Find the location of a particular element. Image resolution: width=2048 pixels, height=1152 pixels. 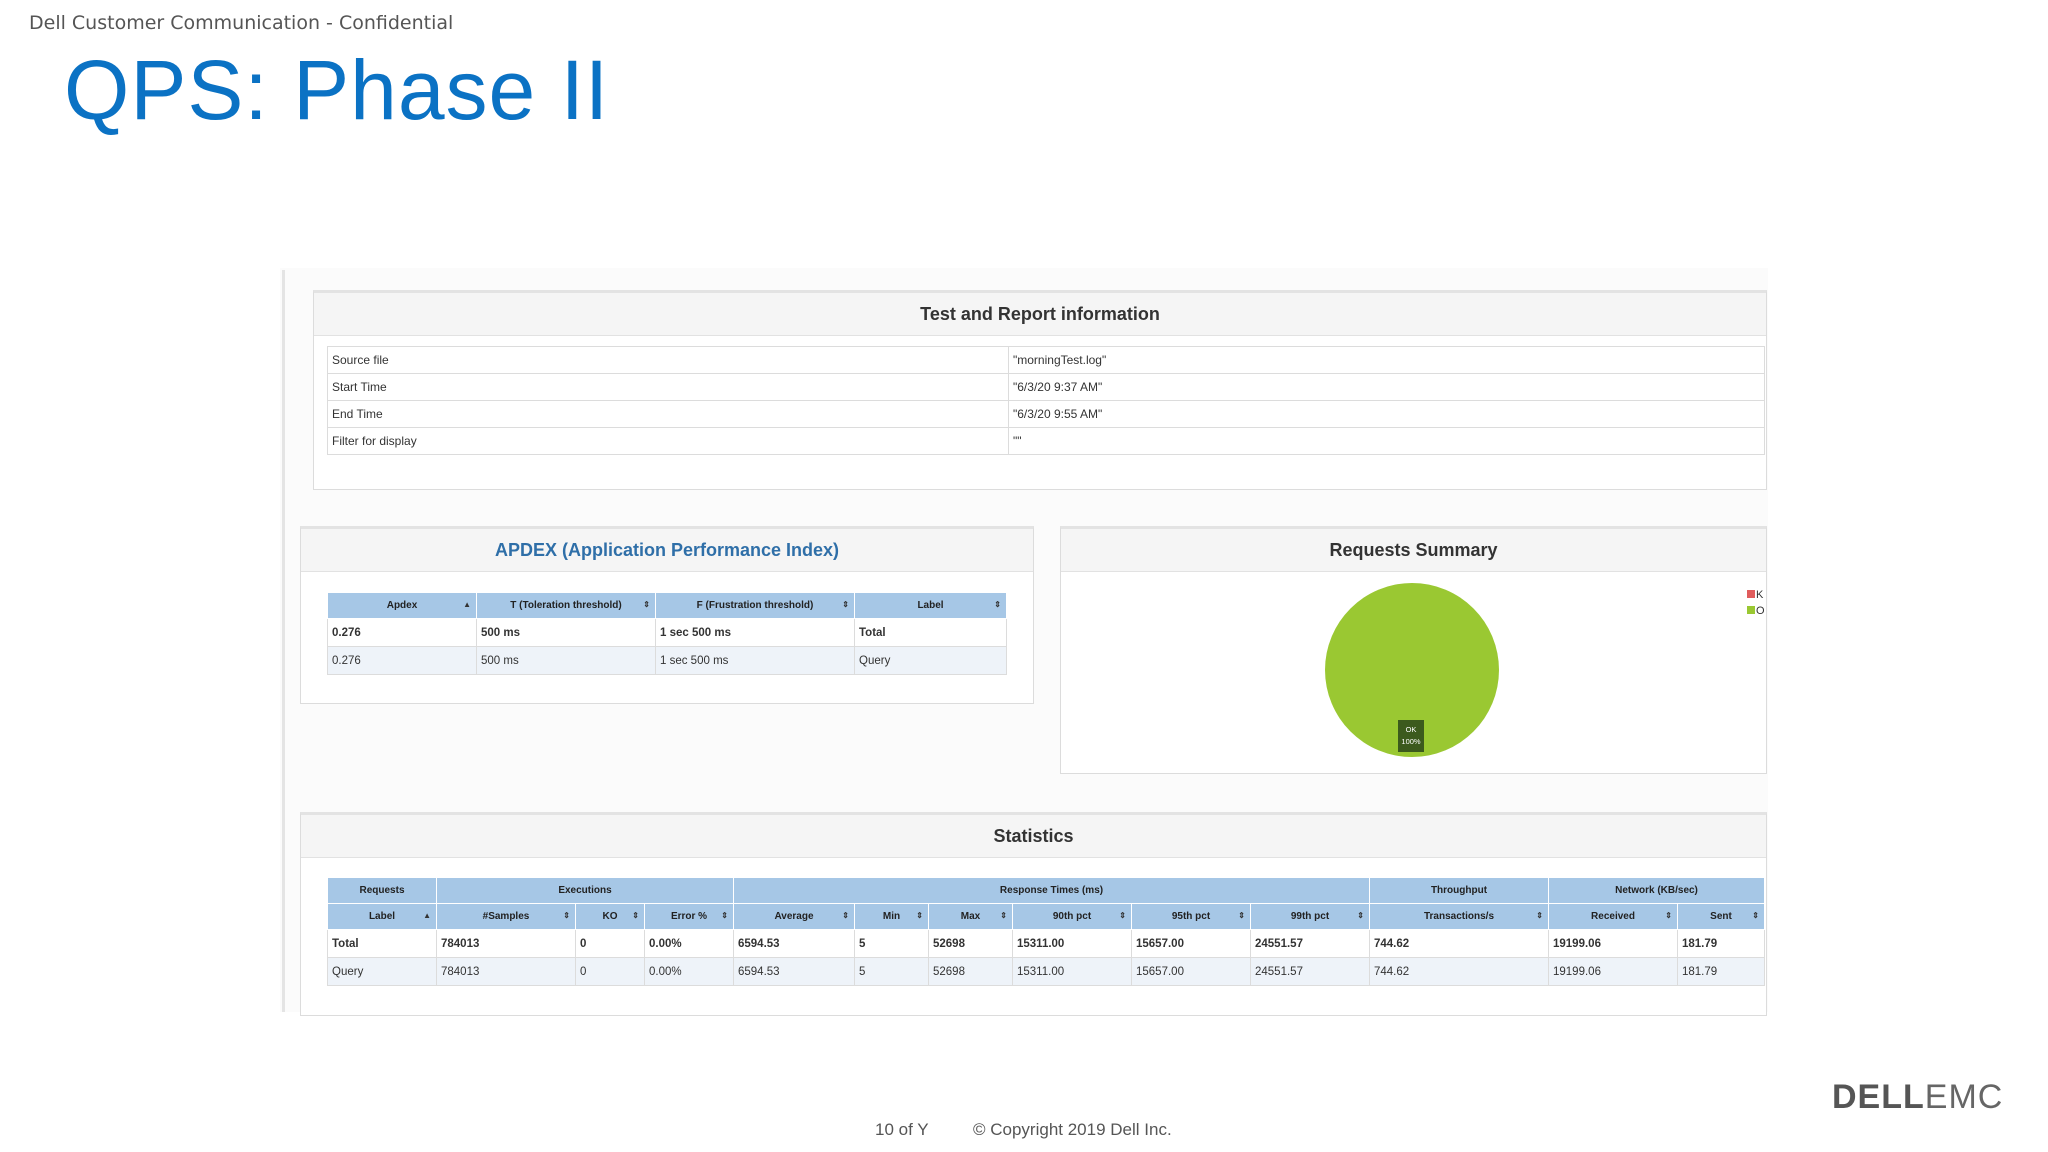

info-value: "6/3/20 9:55 AM" is located at coordinates (1386, 414).